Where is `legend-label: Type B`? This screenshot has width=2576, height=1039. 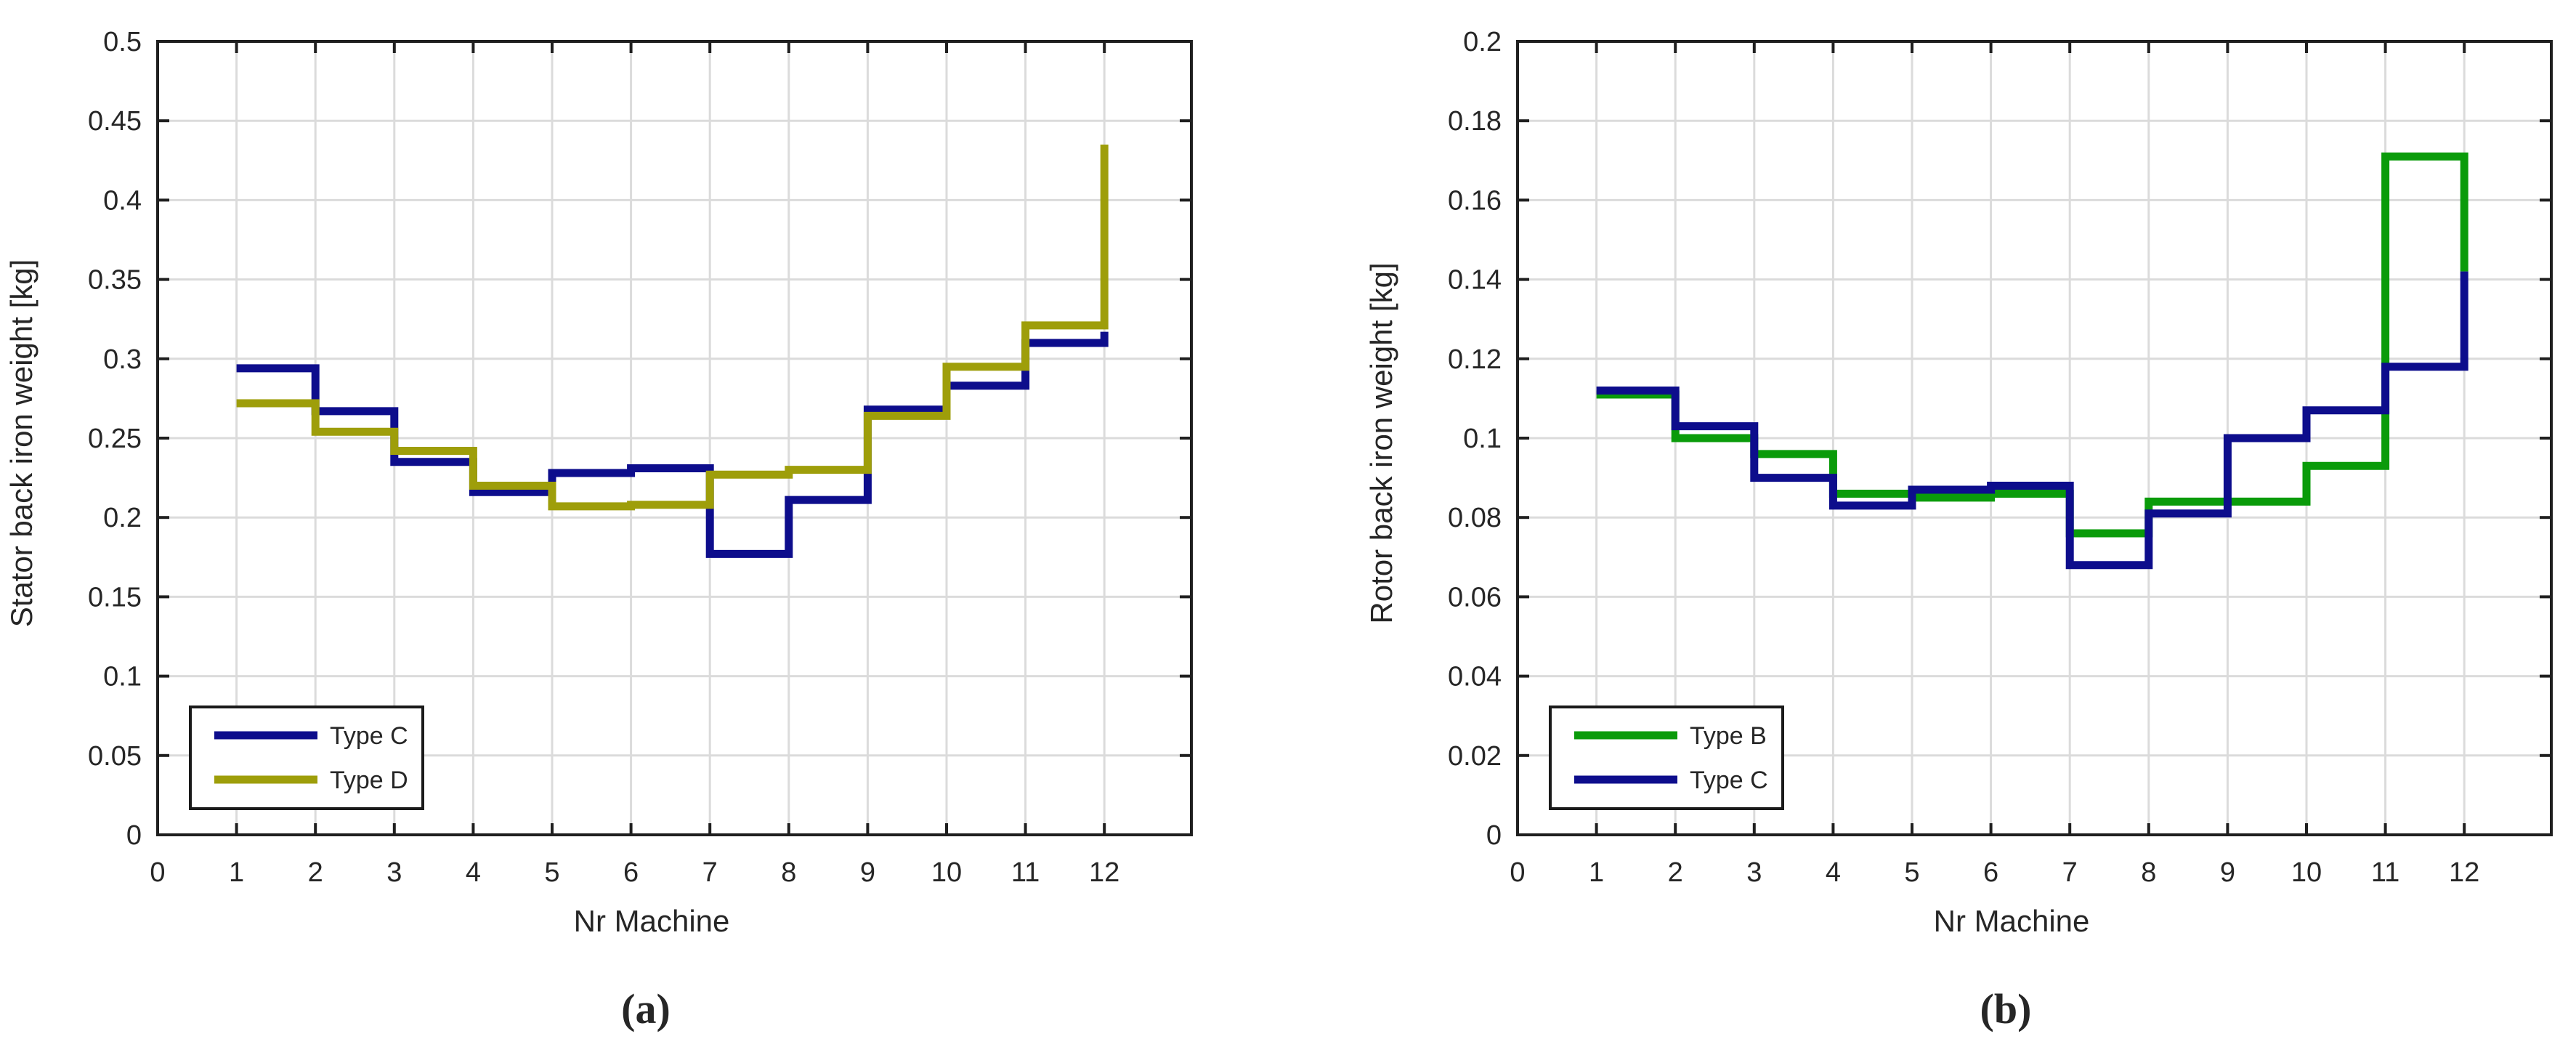 legend-label: Type B is located at coordinates (1728, 736).